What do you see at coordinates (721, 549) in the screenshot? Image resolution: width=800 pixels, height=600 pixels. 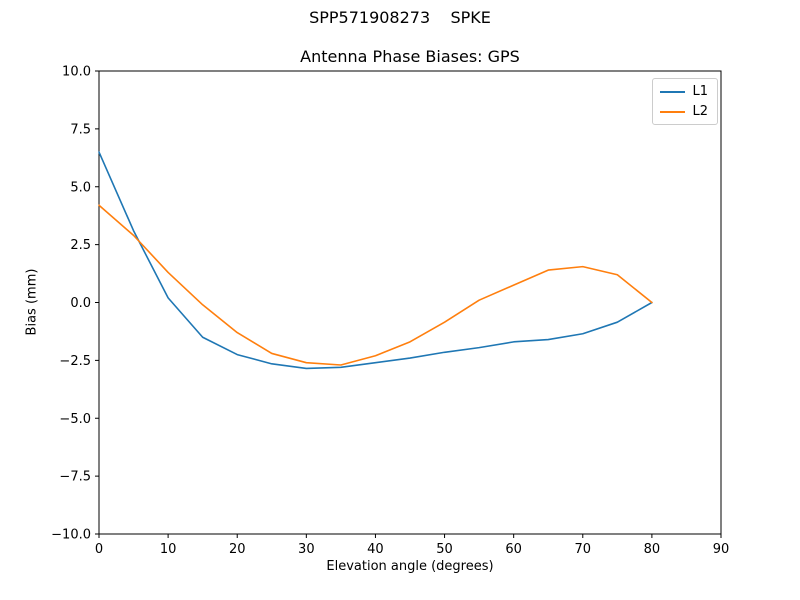 I see `x-tick-label: 90` at bounding box center [721, 549].